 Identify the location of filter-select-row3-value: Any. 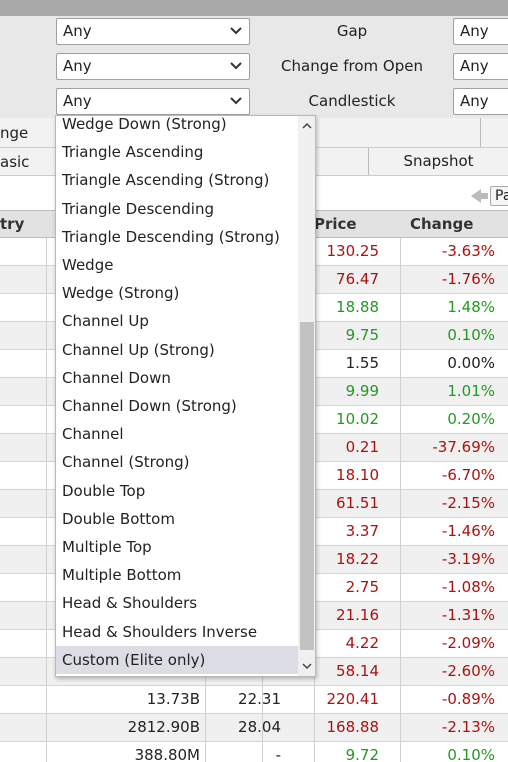
(77, 101).